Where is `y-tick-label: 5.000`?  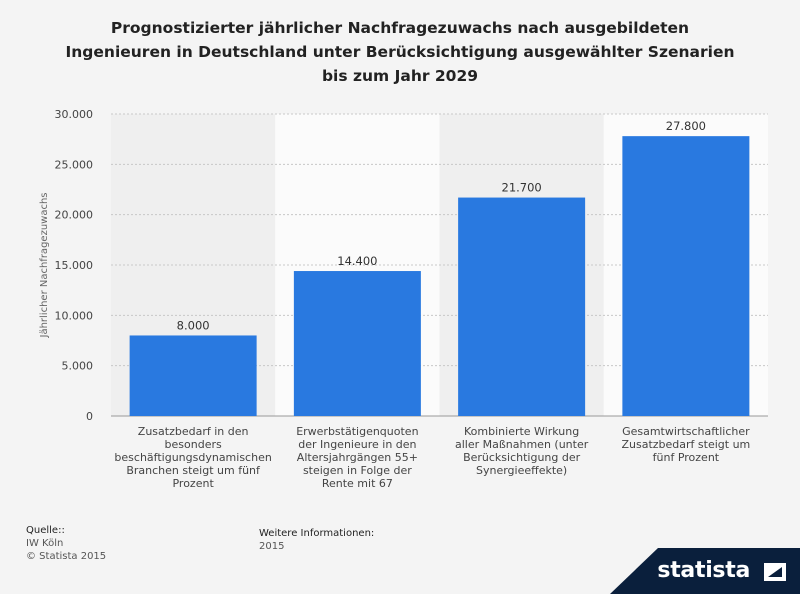 y-tick-label: 5.000 is located at coordinates (78, 366).